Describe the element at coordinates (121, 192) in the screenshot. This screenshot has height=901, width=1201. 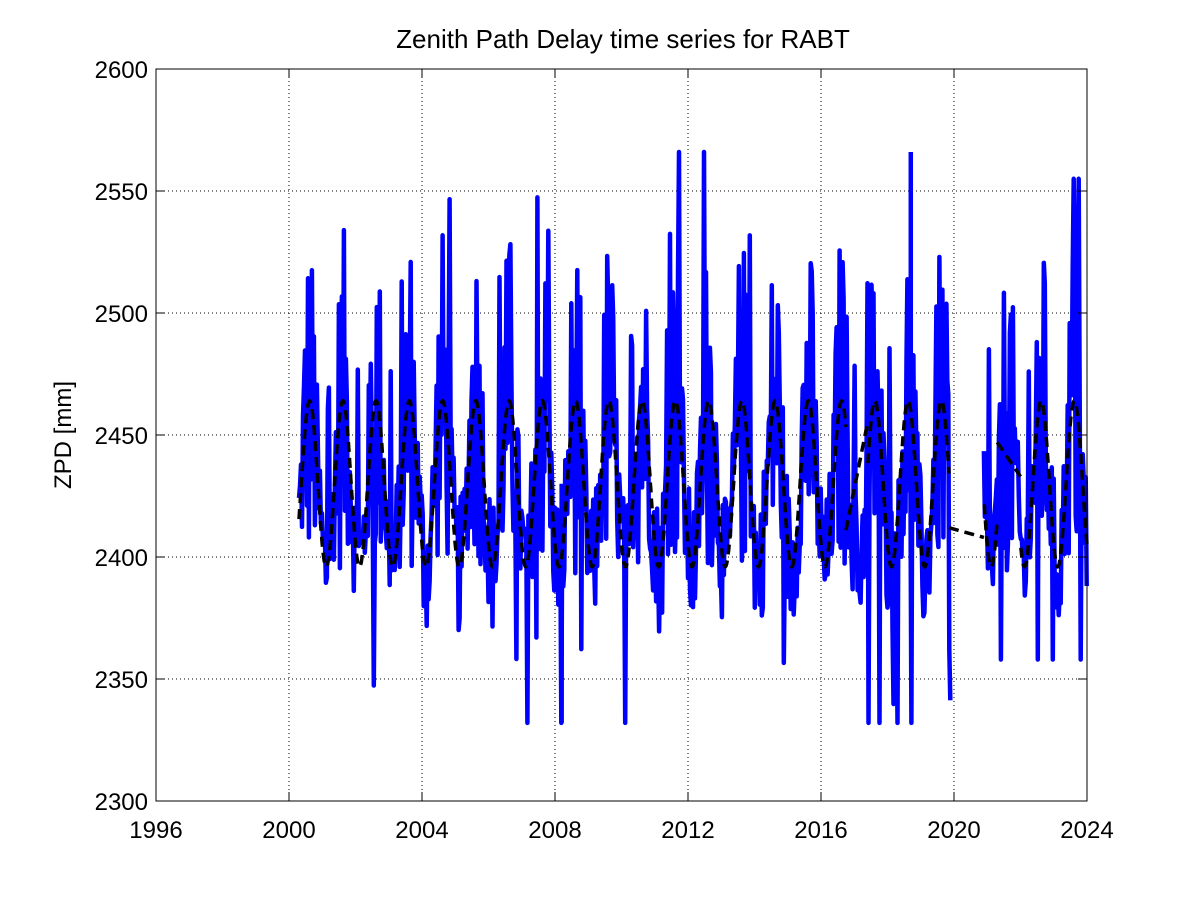
I see `y-tick-label: 2550` at that location.